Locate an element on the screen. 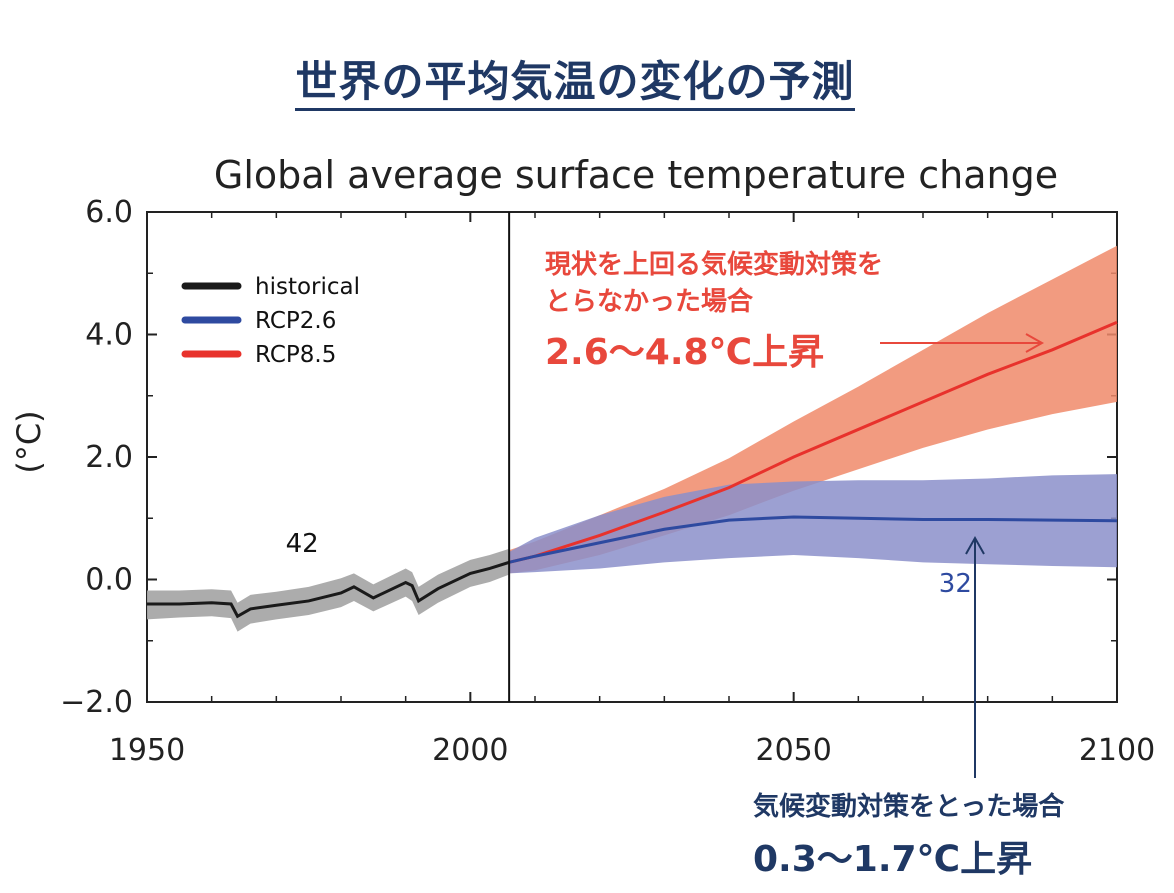 The width and height of the screenshot is (1174, 893). x-tick-label: 2050 is located at coordinates (793, 750).